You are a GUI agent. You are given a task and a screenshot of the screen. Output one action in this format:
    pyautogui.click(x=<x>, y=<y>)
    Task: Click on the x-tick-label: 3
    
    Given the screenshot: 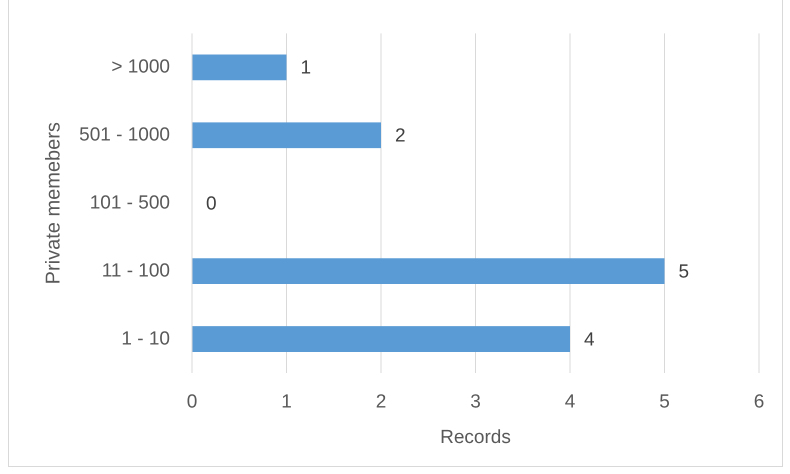 What is the action you would take?
    pyautogui.click(x=475, y=402)
    